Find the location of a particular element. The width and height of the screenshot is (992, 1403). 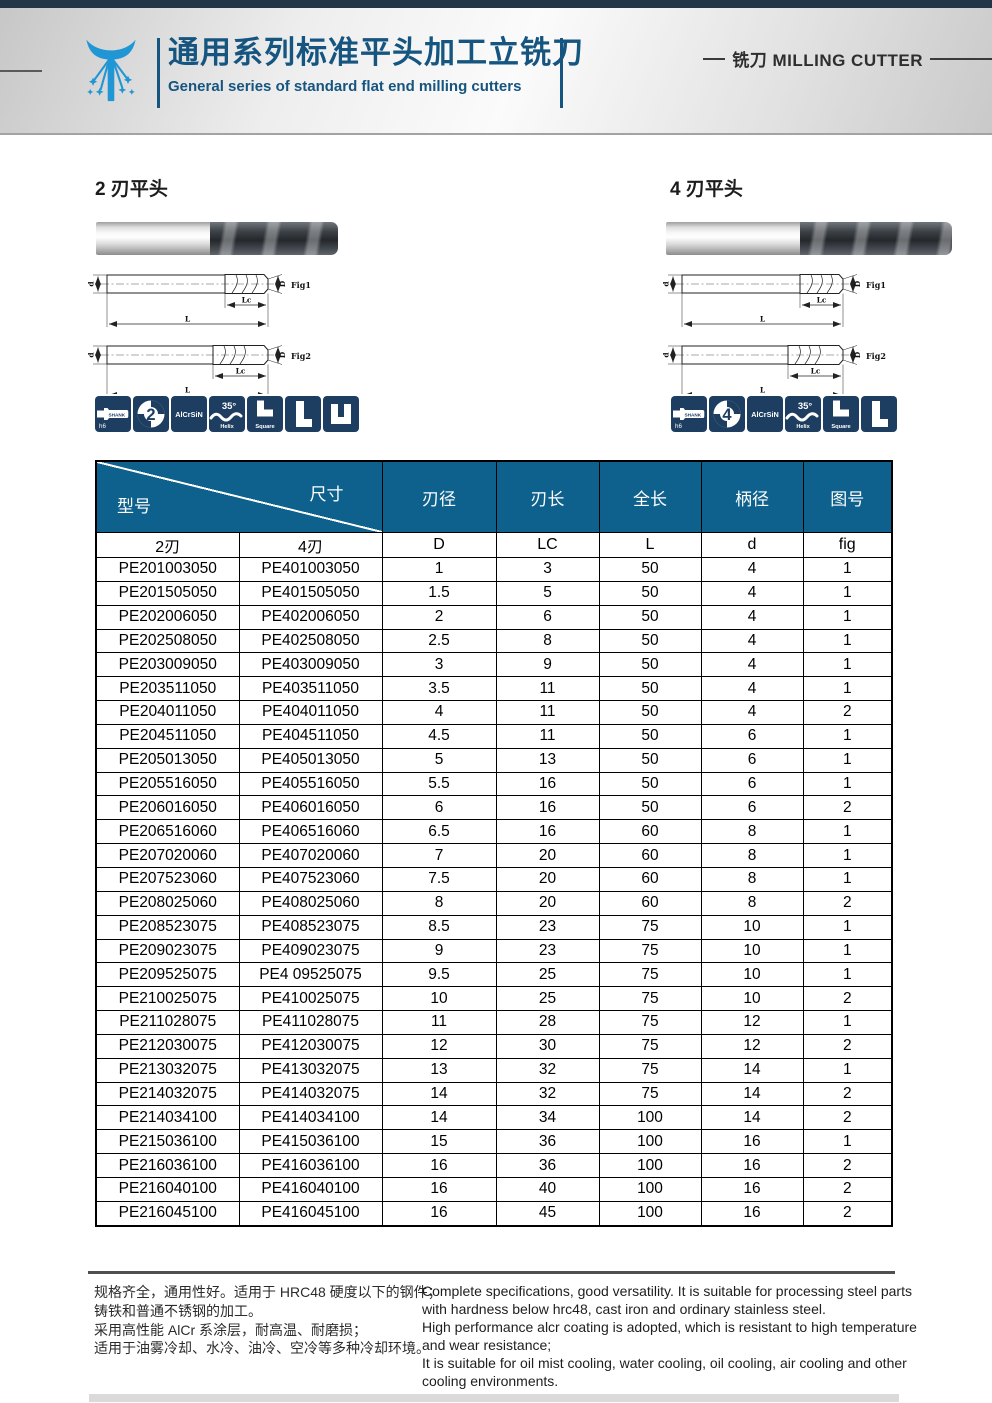

table-cell: 9.5 is located at coordinates (439, 975).